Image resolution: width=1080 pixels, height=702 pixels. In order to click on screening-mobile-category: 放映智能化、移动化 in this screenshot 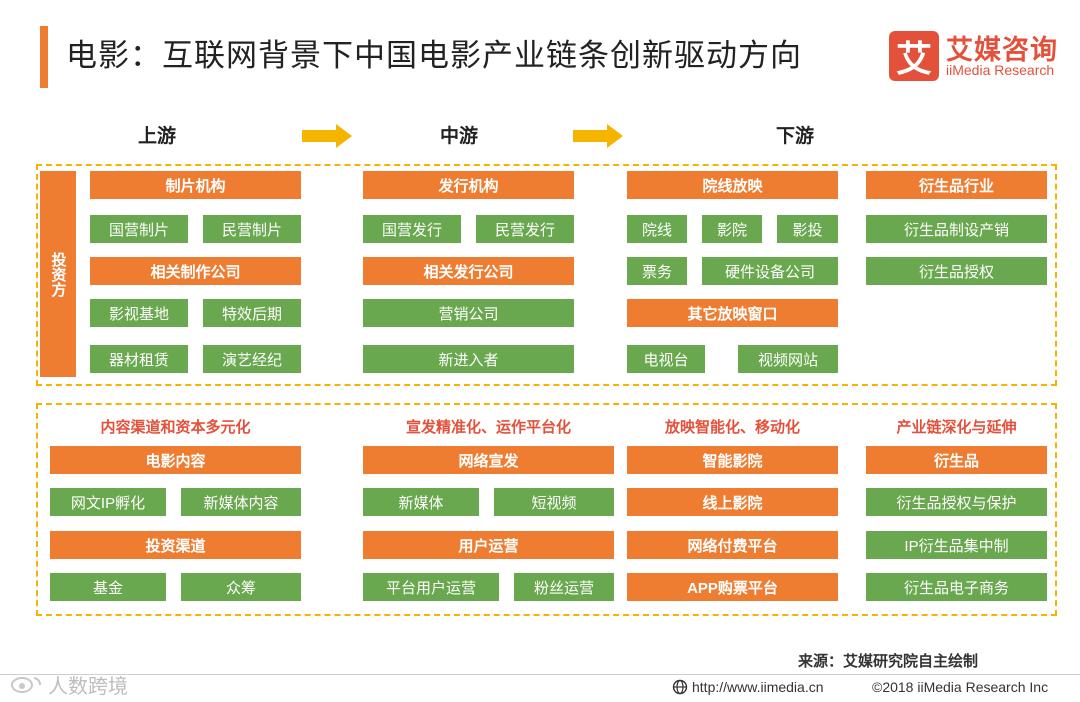, I will do `click(732, 427)`.